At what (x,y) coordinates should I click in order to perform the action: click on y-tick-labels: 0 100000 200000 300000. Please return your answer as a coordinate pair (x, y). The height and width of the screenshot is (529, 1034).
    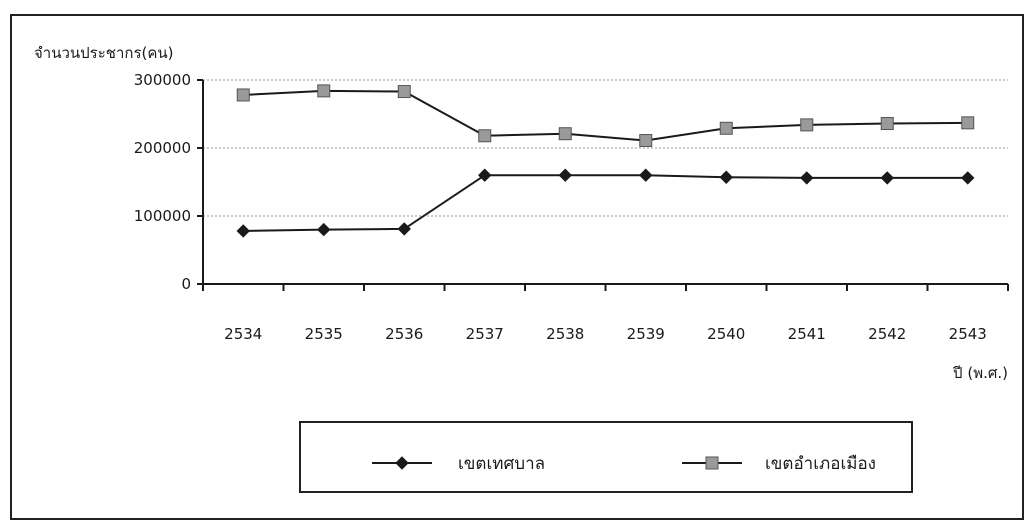
    Looking at the image, I should click on (162, 182).